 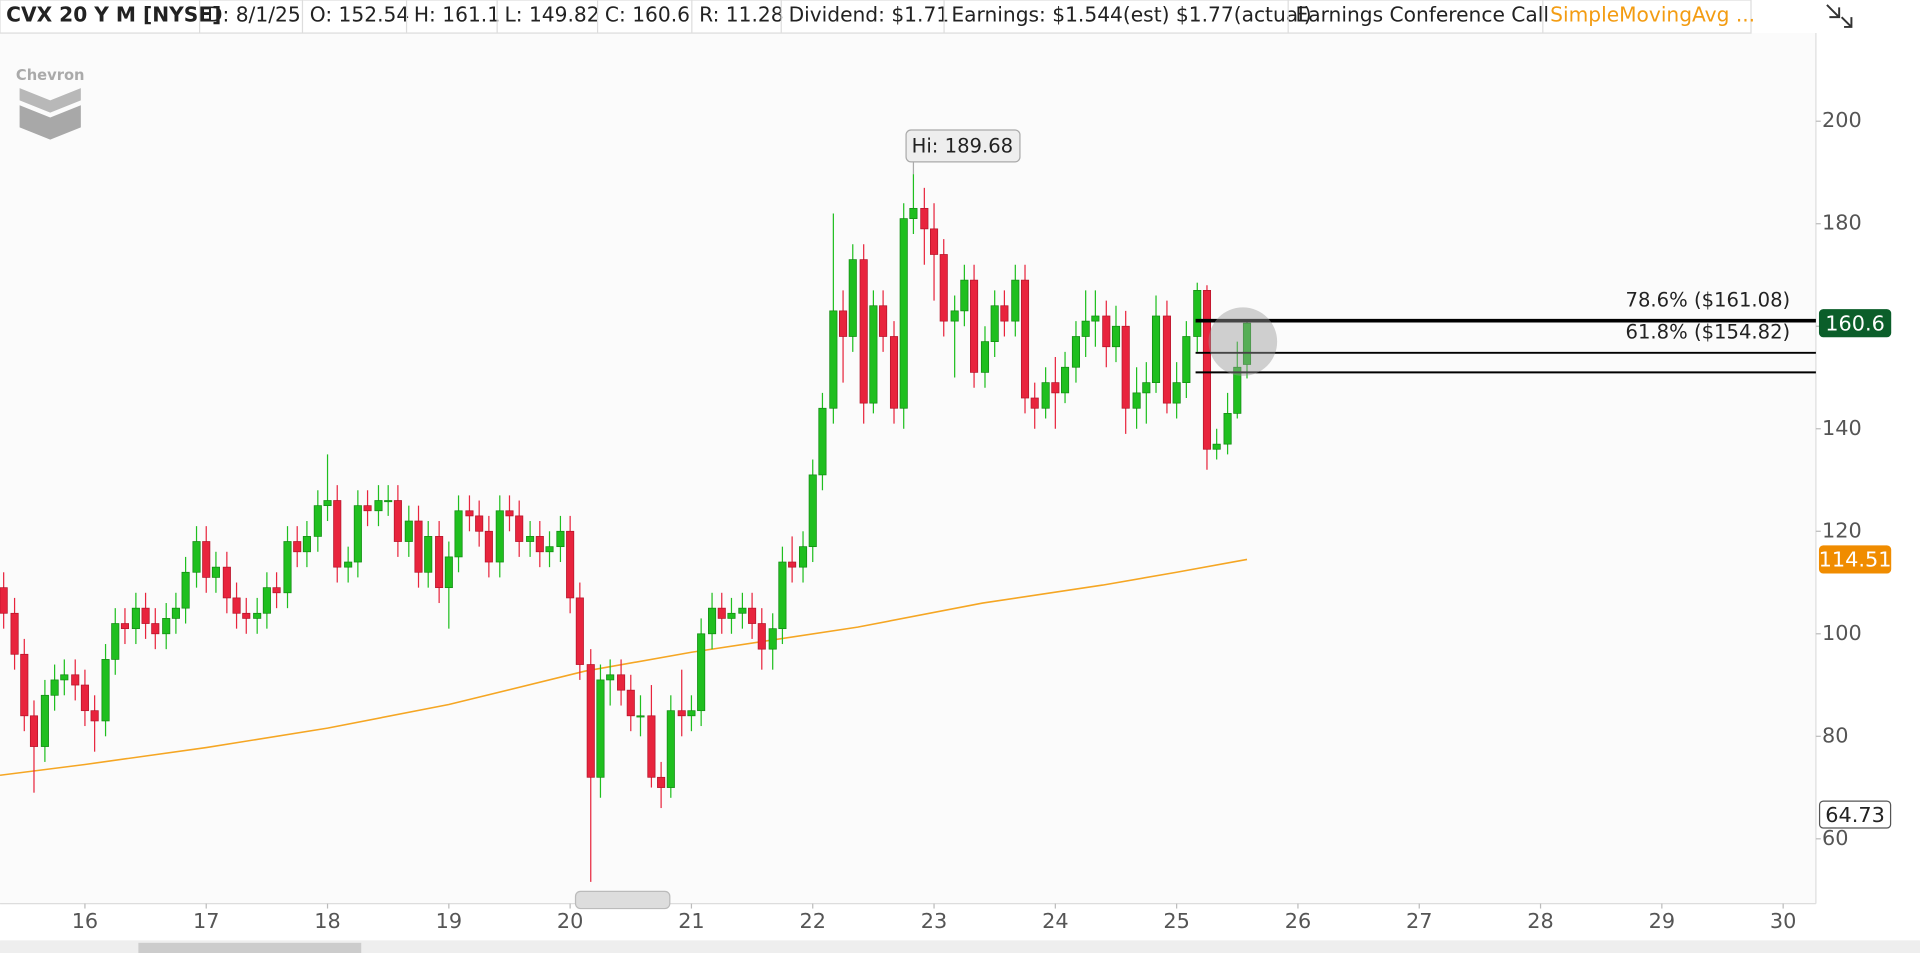 I want to click on scroll-thumb, so click(x=250, y=947).